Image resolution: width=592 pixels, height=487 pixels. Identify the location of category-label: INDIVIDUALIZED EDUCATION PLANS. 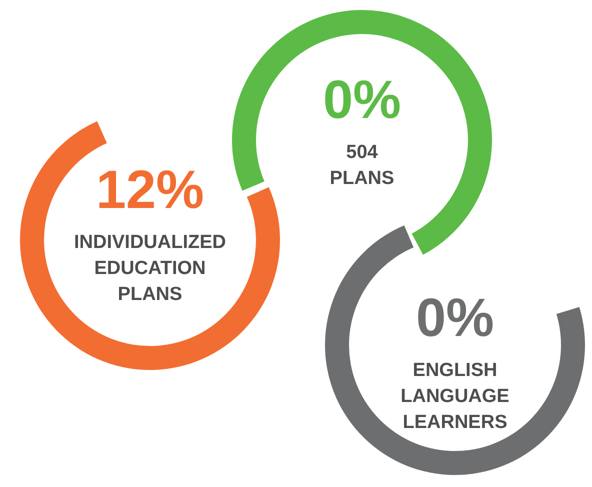
(150, 268).